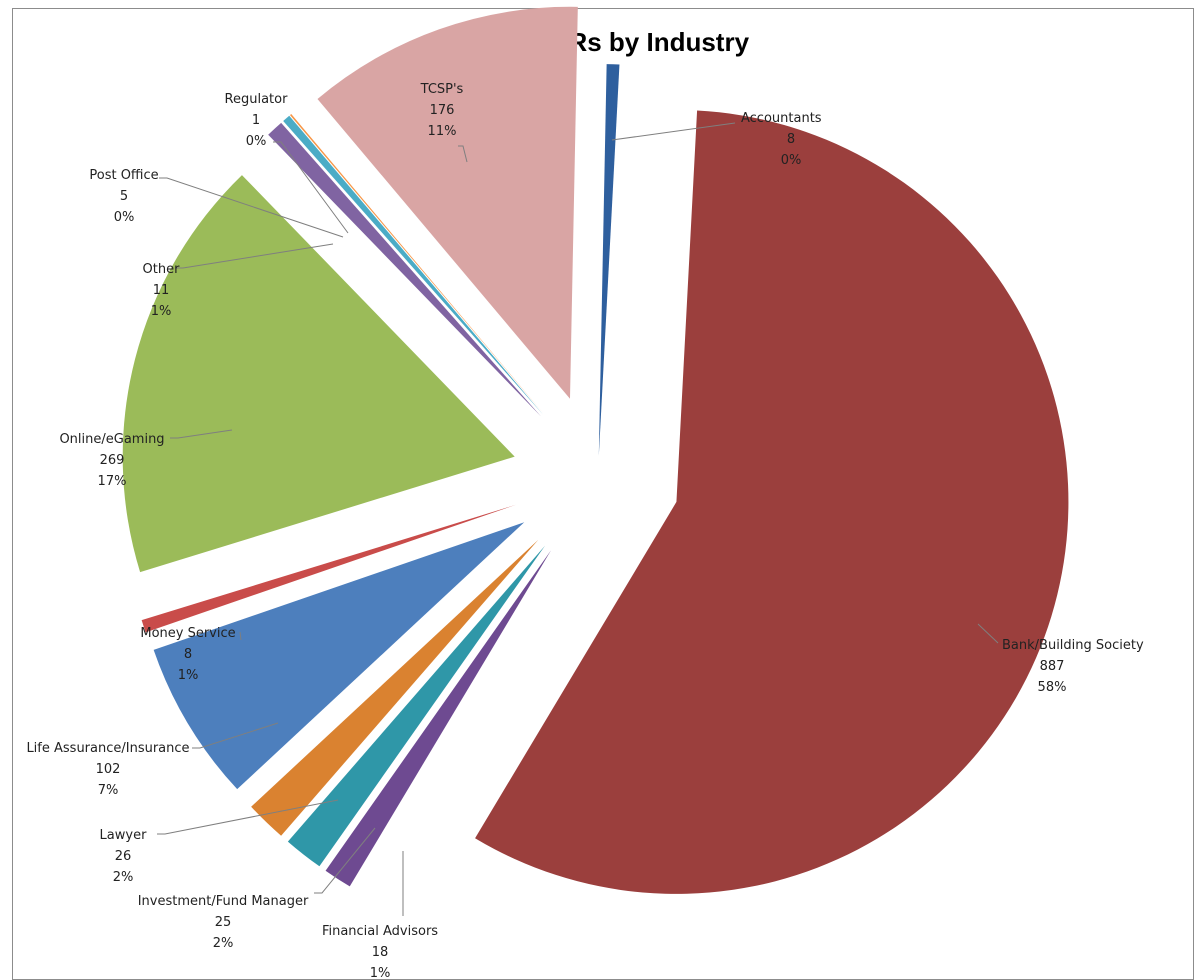  Describe the element at coordinates (609, 260) in the screenshot. I see `pie-slice-accountants` at that location.